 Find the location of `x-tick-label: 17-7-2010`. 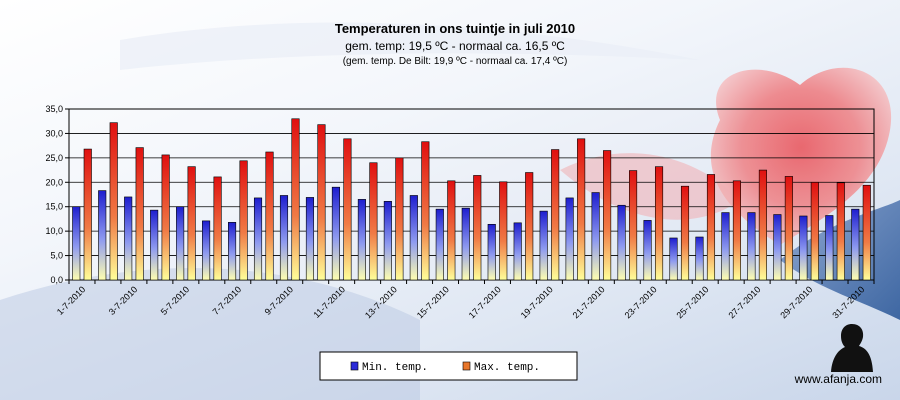

x-tick-label: 17-7-2010 is located at coordinates (485, 302).